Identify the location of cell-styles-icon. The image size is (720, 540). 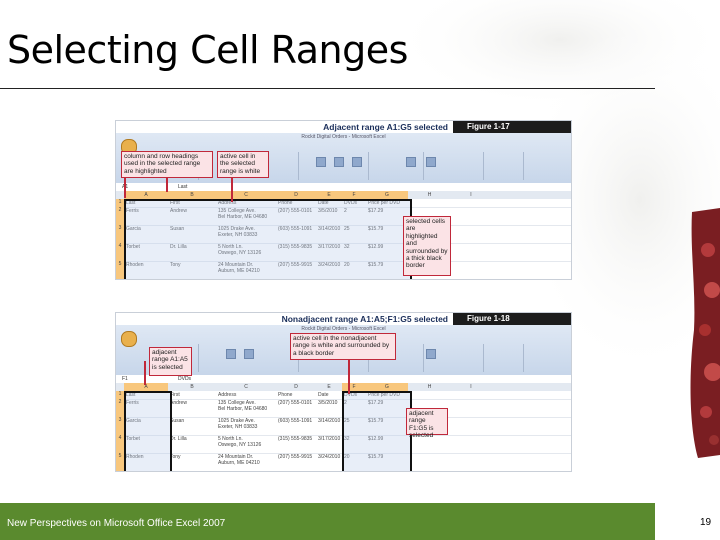
(357, 162).